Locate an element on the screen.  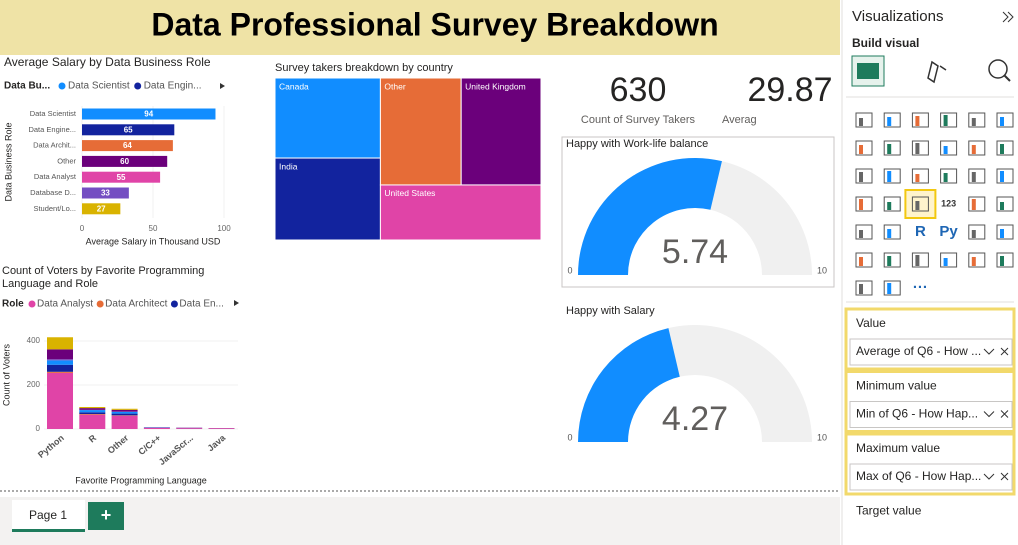
chart-title: Count of Voters by Favorite Programming is located at coordinates (103, 271).